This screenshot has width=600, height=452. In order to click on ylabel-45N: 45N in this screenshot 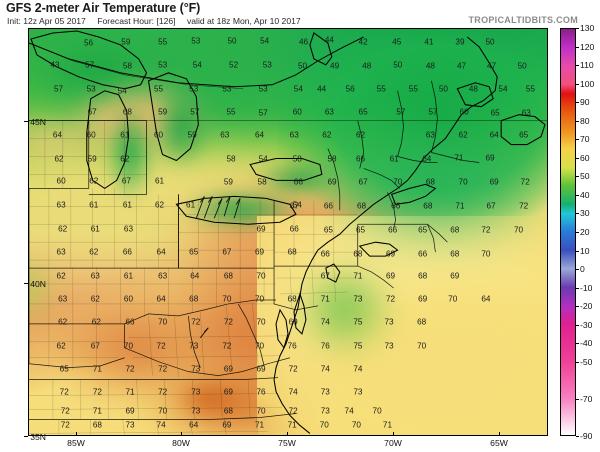, I will do `click(38, 122)`.